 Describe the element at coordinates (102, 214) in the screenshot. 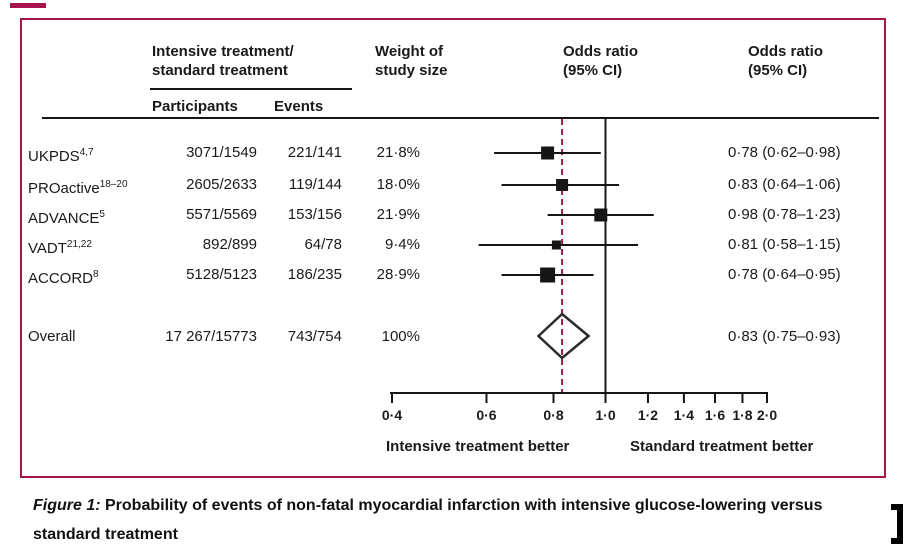

I see `study-reference-superscript: 5` at that location.